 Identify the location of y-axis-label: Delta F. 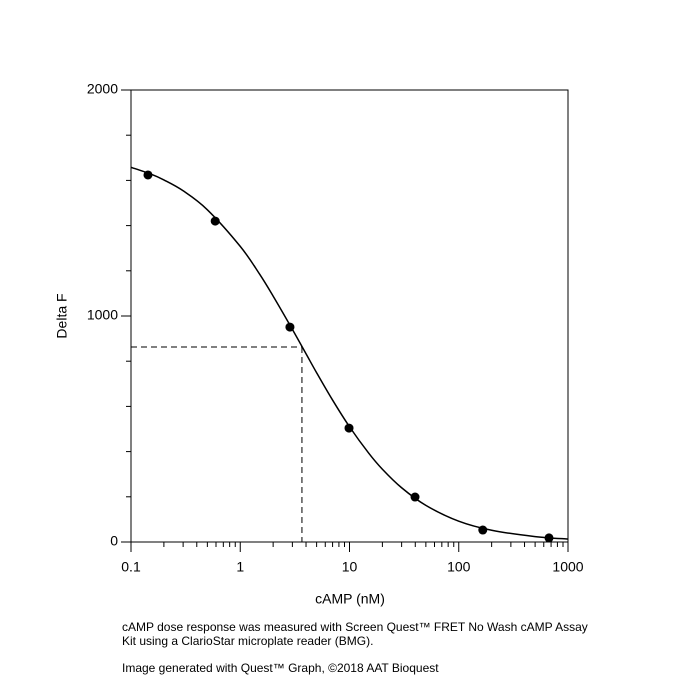
(62, 315).